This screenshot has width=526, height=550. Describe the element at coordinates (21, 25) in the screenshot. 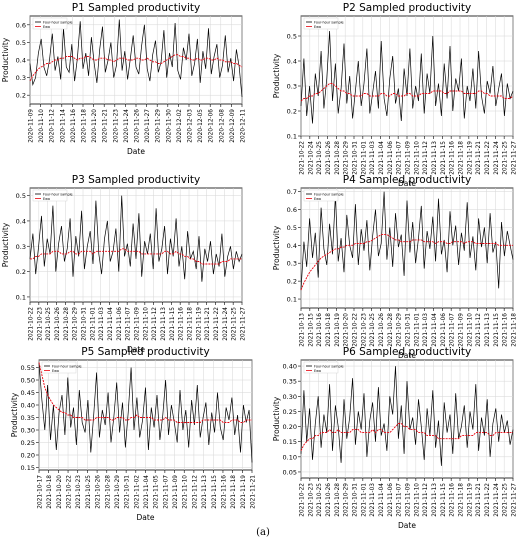

I see `y-tick-label: 0.6` at that location.